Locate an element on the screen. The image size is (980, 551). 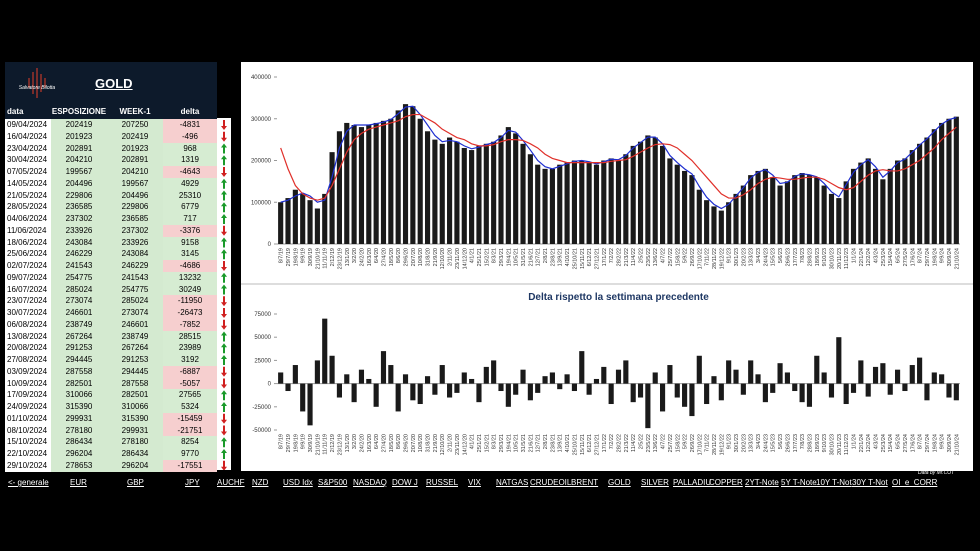
table-row: 06/08/2024 238749 246601 -7852 is located at coordinates (111, 324).